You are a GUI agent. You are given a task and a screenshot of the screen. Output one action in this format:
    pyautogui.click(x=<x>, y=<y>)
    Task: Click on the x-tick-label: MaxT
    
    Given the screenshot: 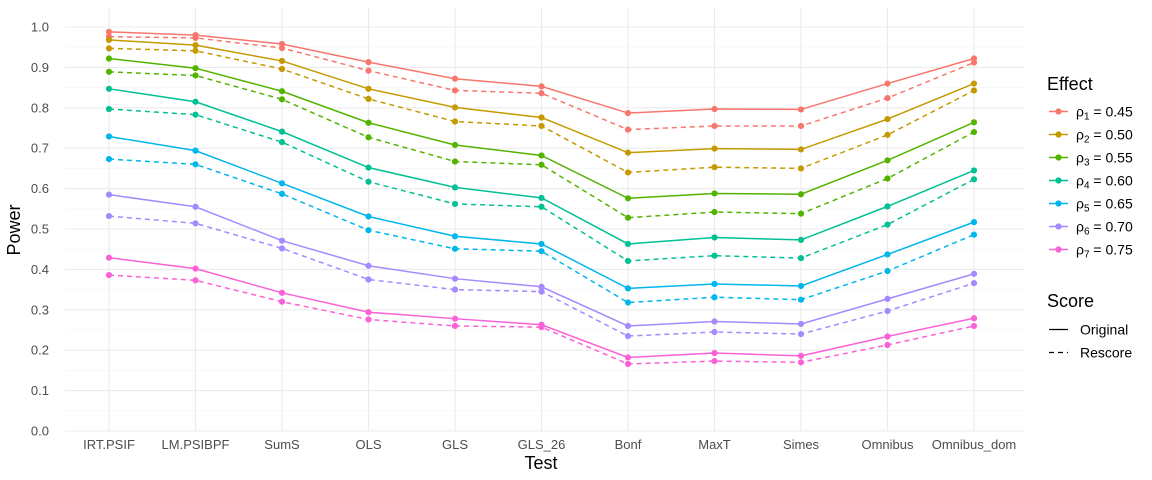 What is the action you would take?
    pyautogui.click(x=714, y=444)
    